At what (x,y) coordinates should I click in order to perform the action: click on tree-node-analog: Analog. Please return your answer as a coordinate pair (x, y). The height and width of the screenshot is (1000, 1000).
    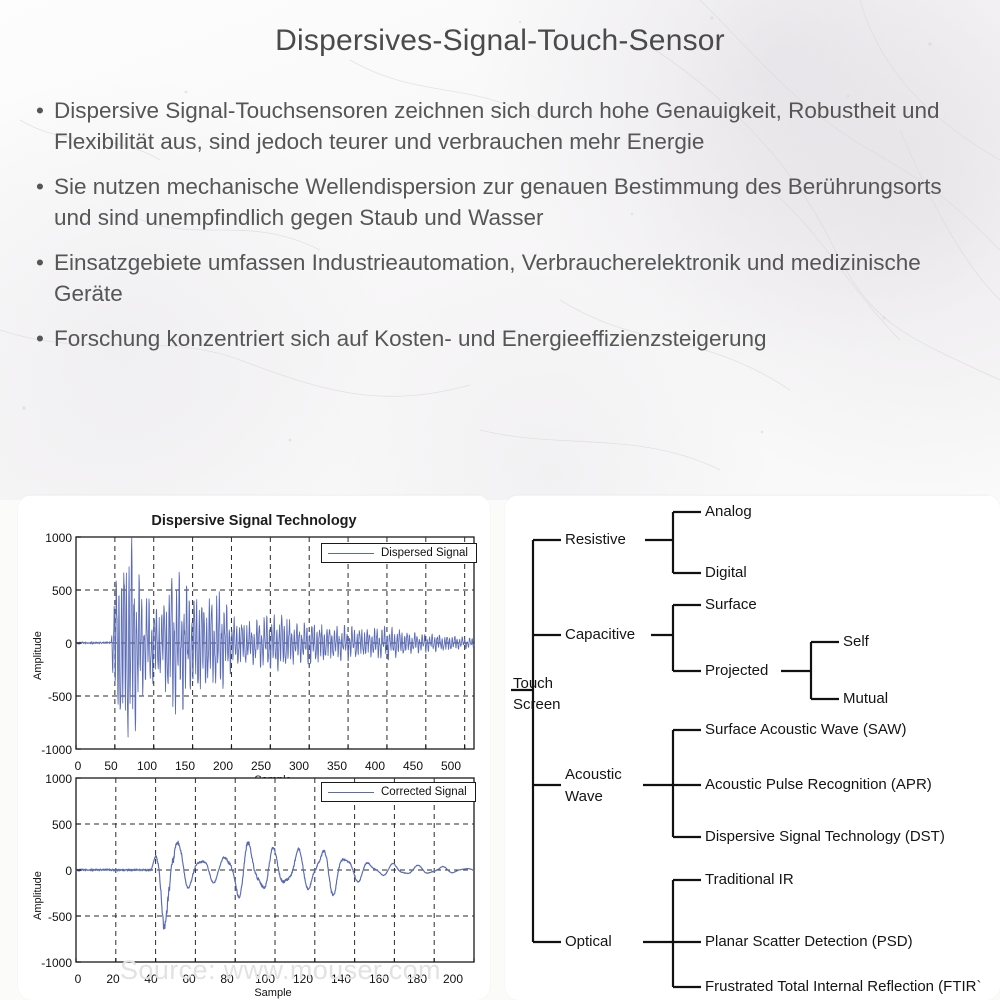
    Looking at the image, I should click on (728, 511).